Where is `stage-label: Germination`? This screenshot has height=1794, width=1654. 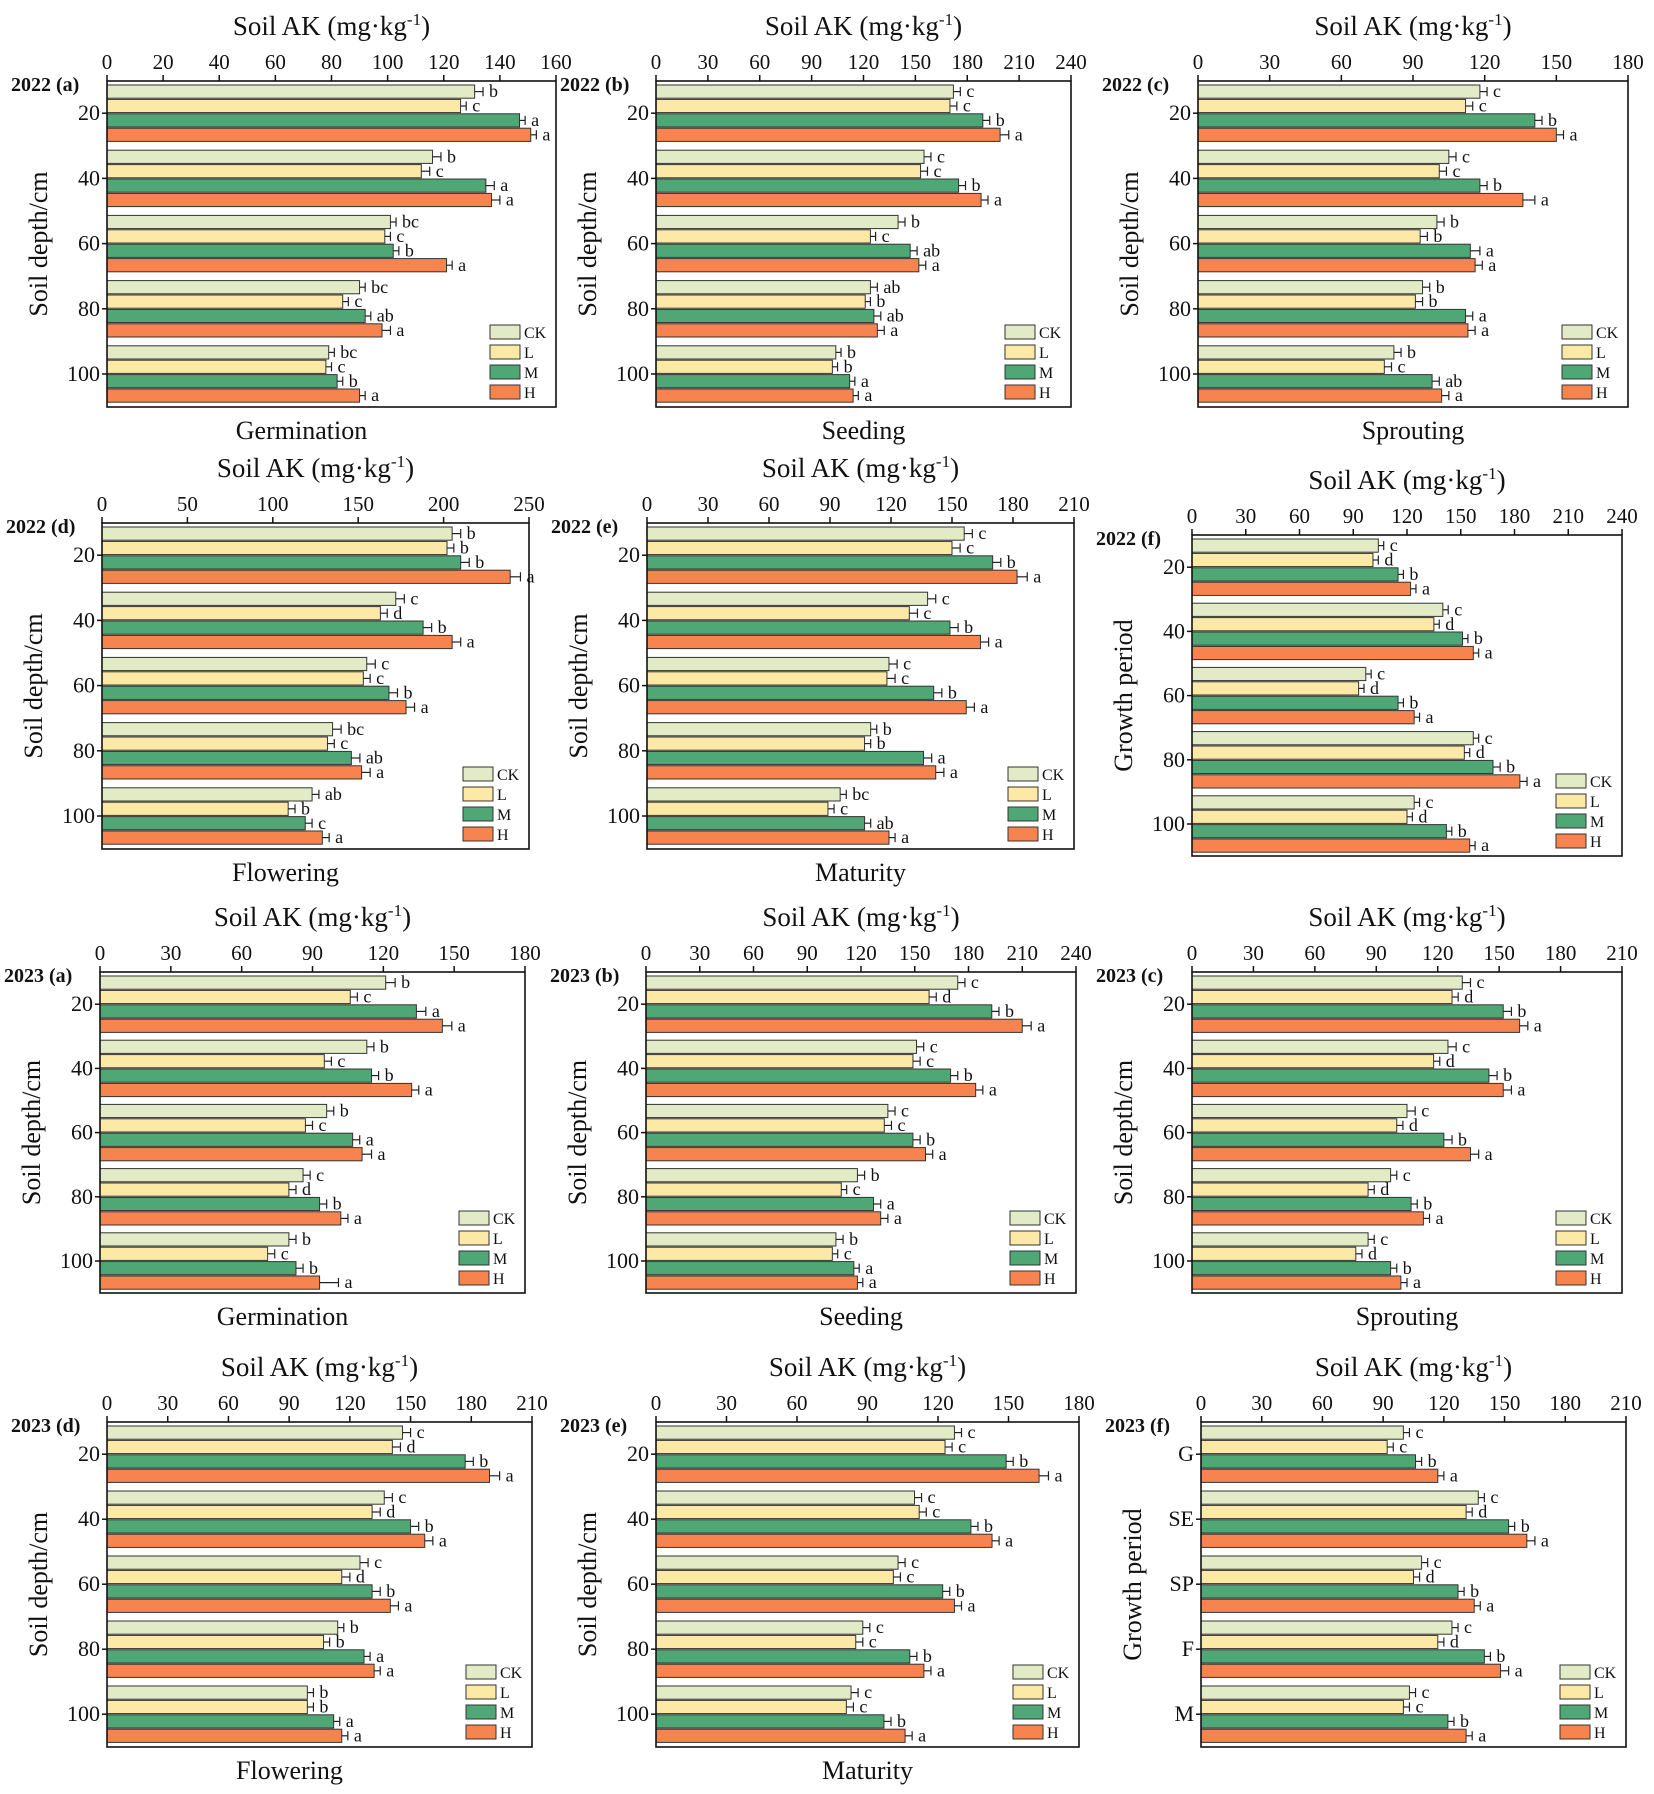 stage-label: Germination is located at coordinates (282, 1316).